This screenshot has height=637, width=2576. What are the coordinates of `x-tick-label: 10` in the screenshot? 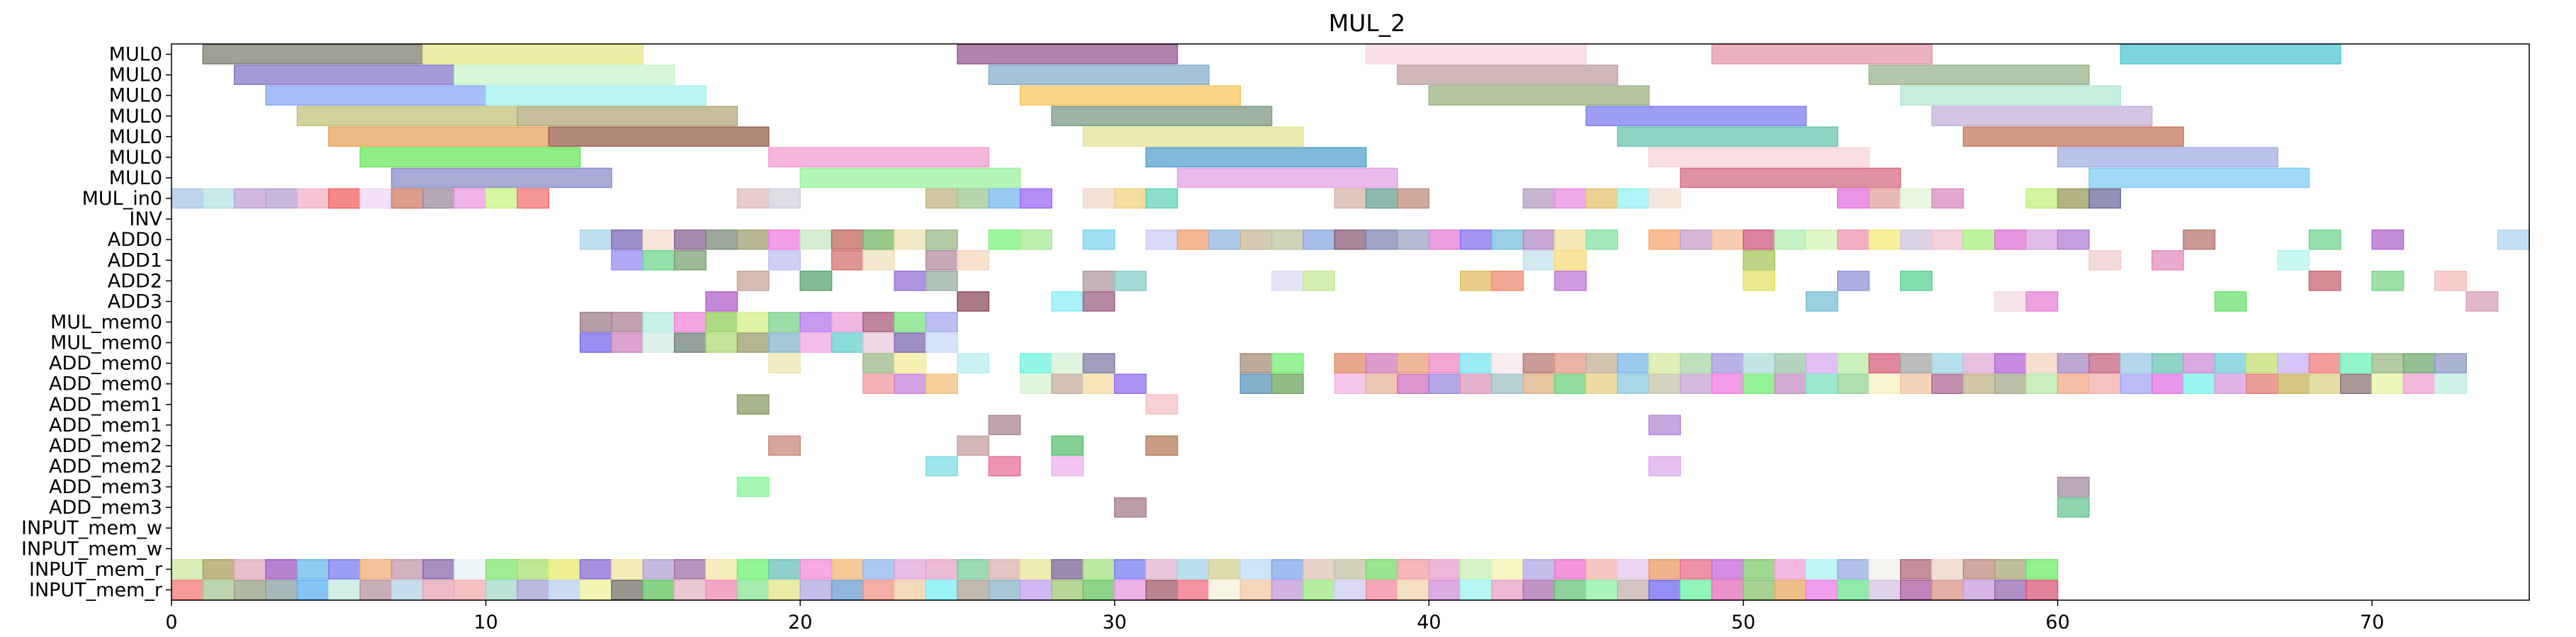 It's located at (485, 622).